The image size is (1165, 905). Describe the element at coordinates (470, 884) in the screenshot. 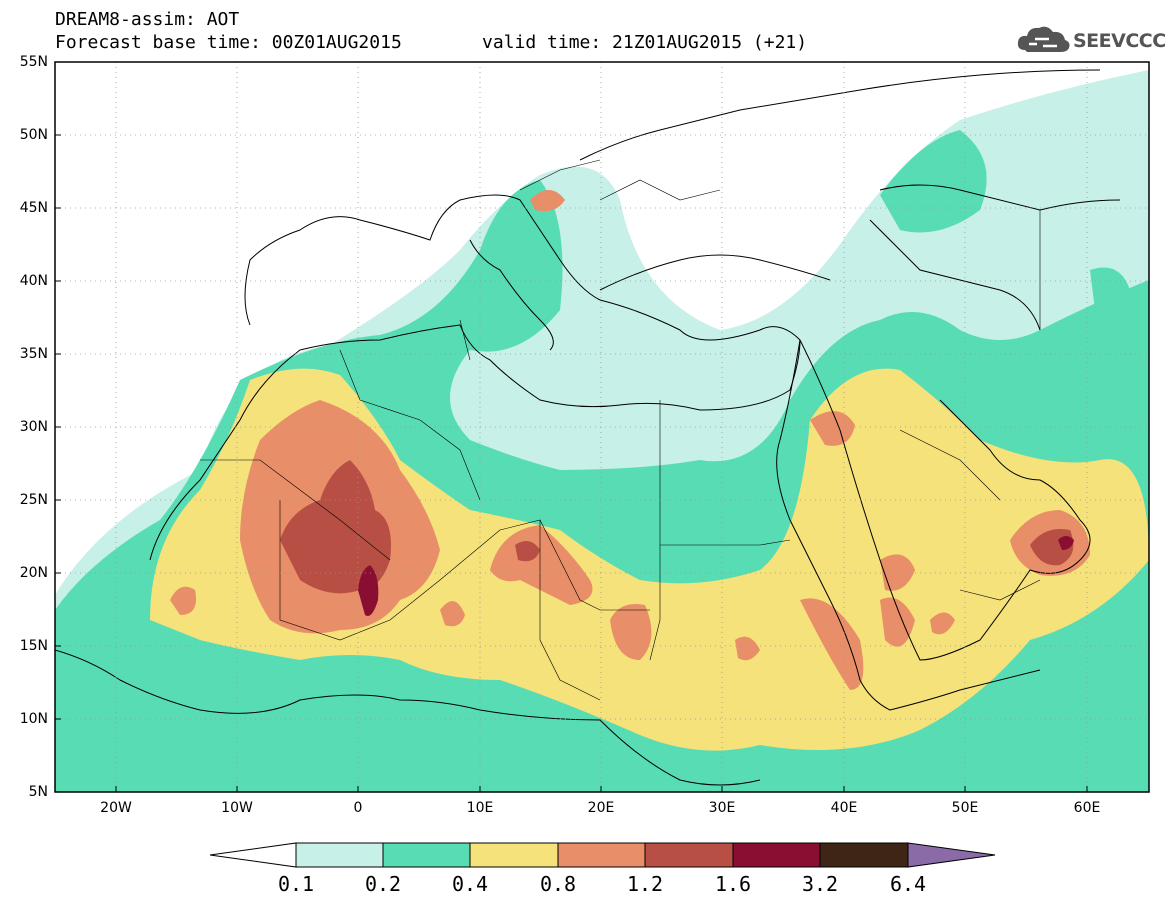

I see `colorbar-label: 0.4` at that location.